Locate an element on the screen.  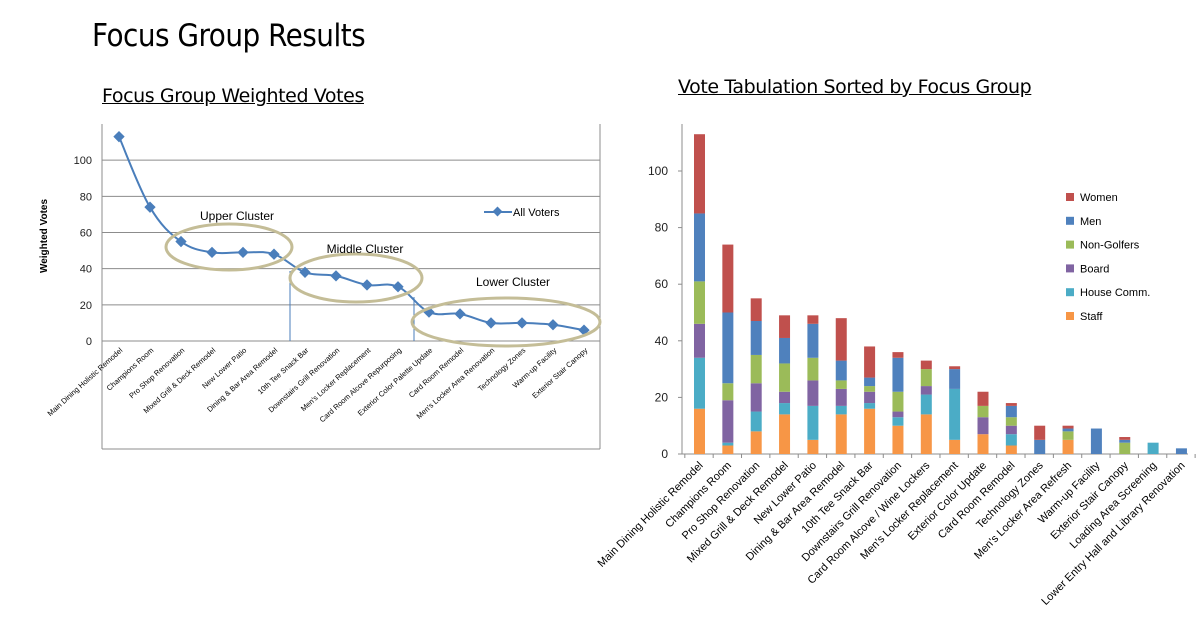
legend-label: Women is located at coordinates (1099, 198).